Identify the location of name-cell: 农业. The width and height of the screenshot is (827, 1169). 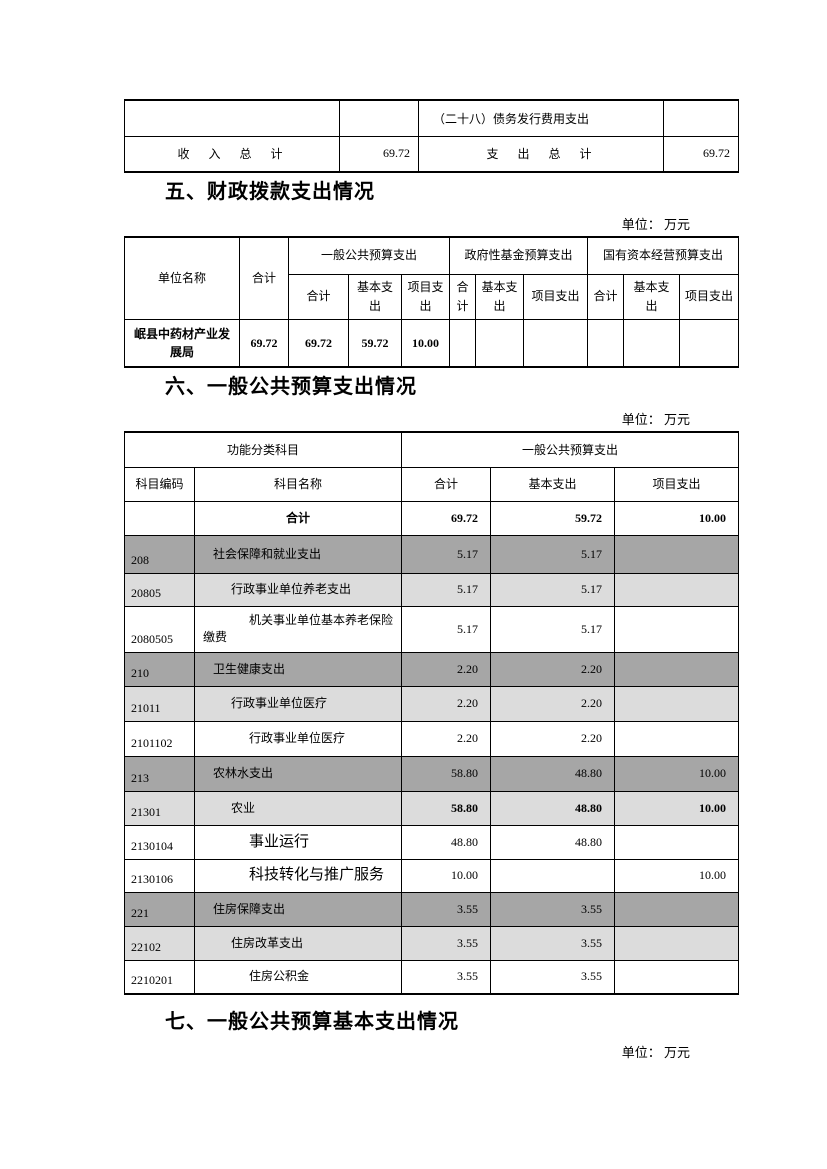
(298, 808).